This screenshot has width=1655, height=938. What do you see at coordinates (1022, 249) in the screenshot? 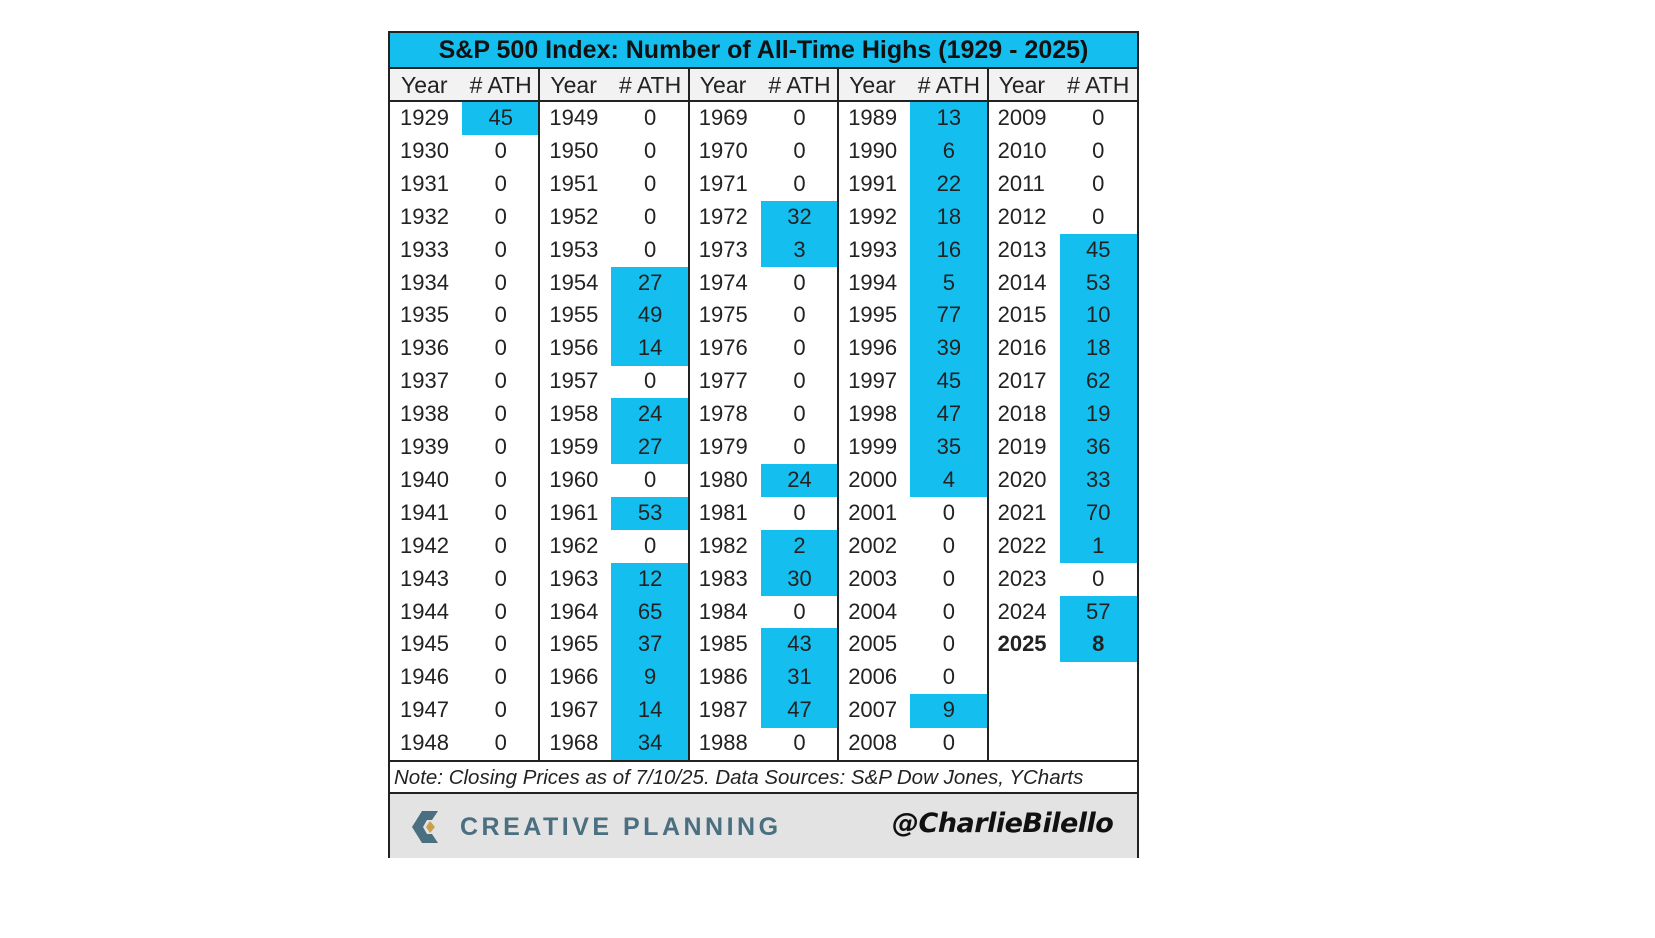
I see `year-cell: 2013` at bounding box center [1022, 249].